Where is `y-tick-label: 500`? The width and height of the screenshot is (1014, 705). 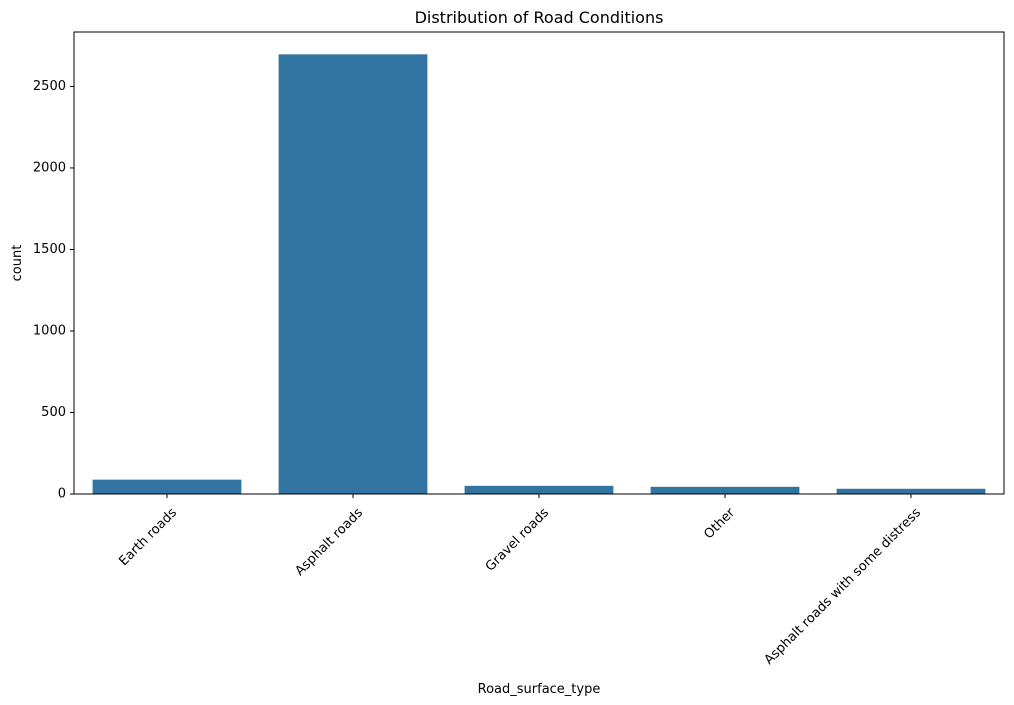 y-tick-label: 500 is located at coordinates (53, 412).